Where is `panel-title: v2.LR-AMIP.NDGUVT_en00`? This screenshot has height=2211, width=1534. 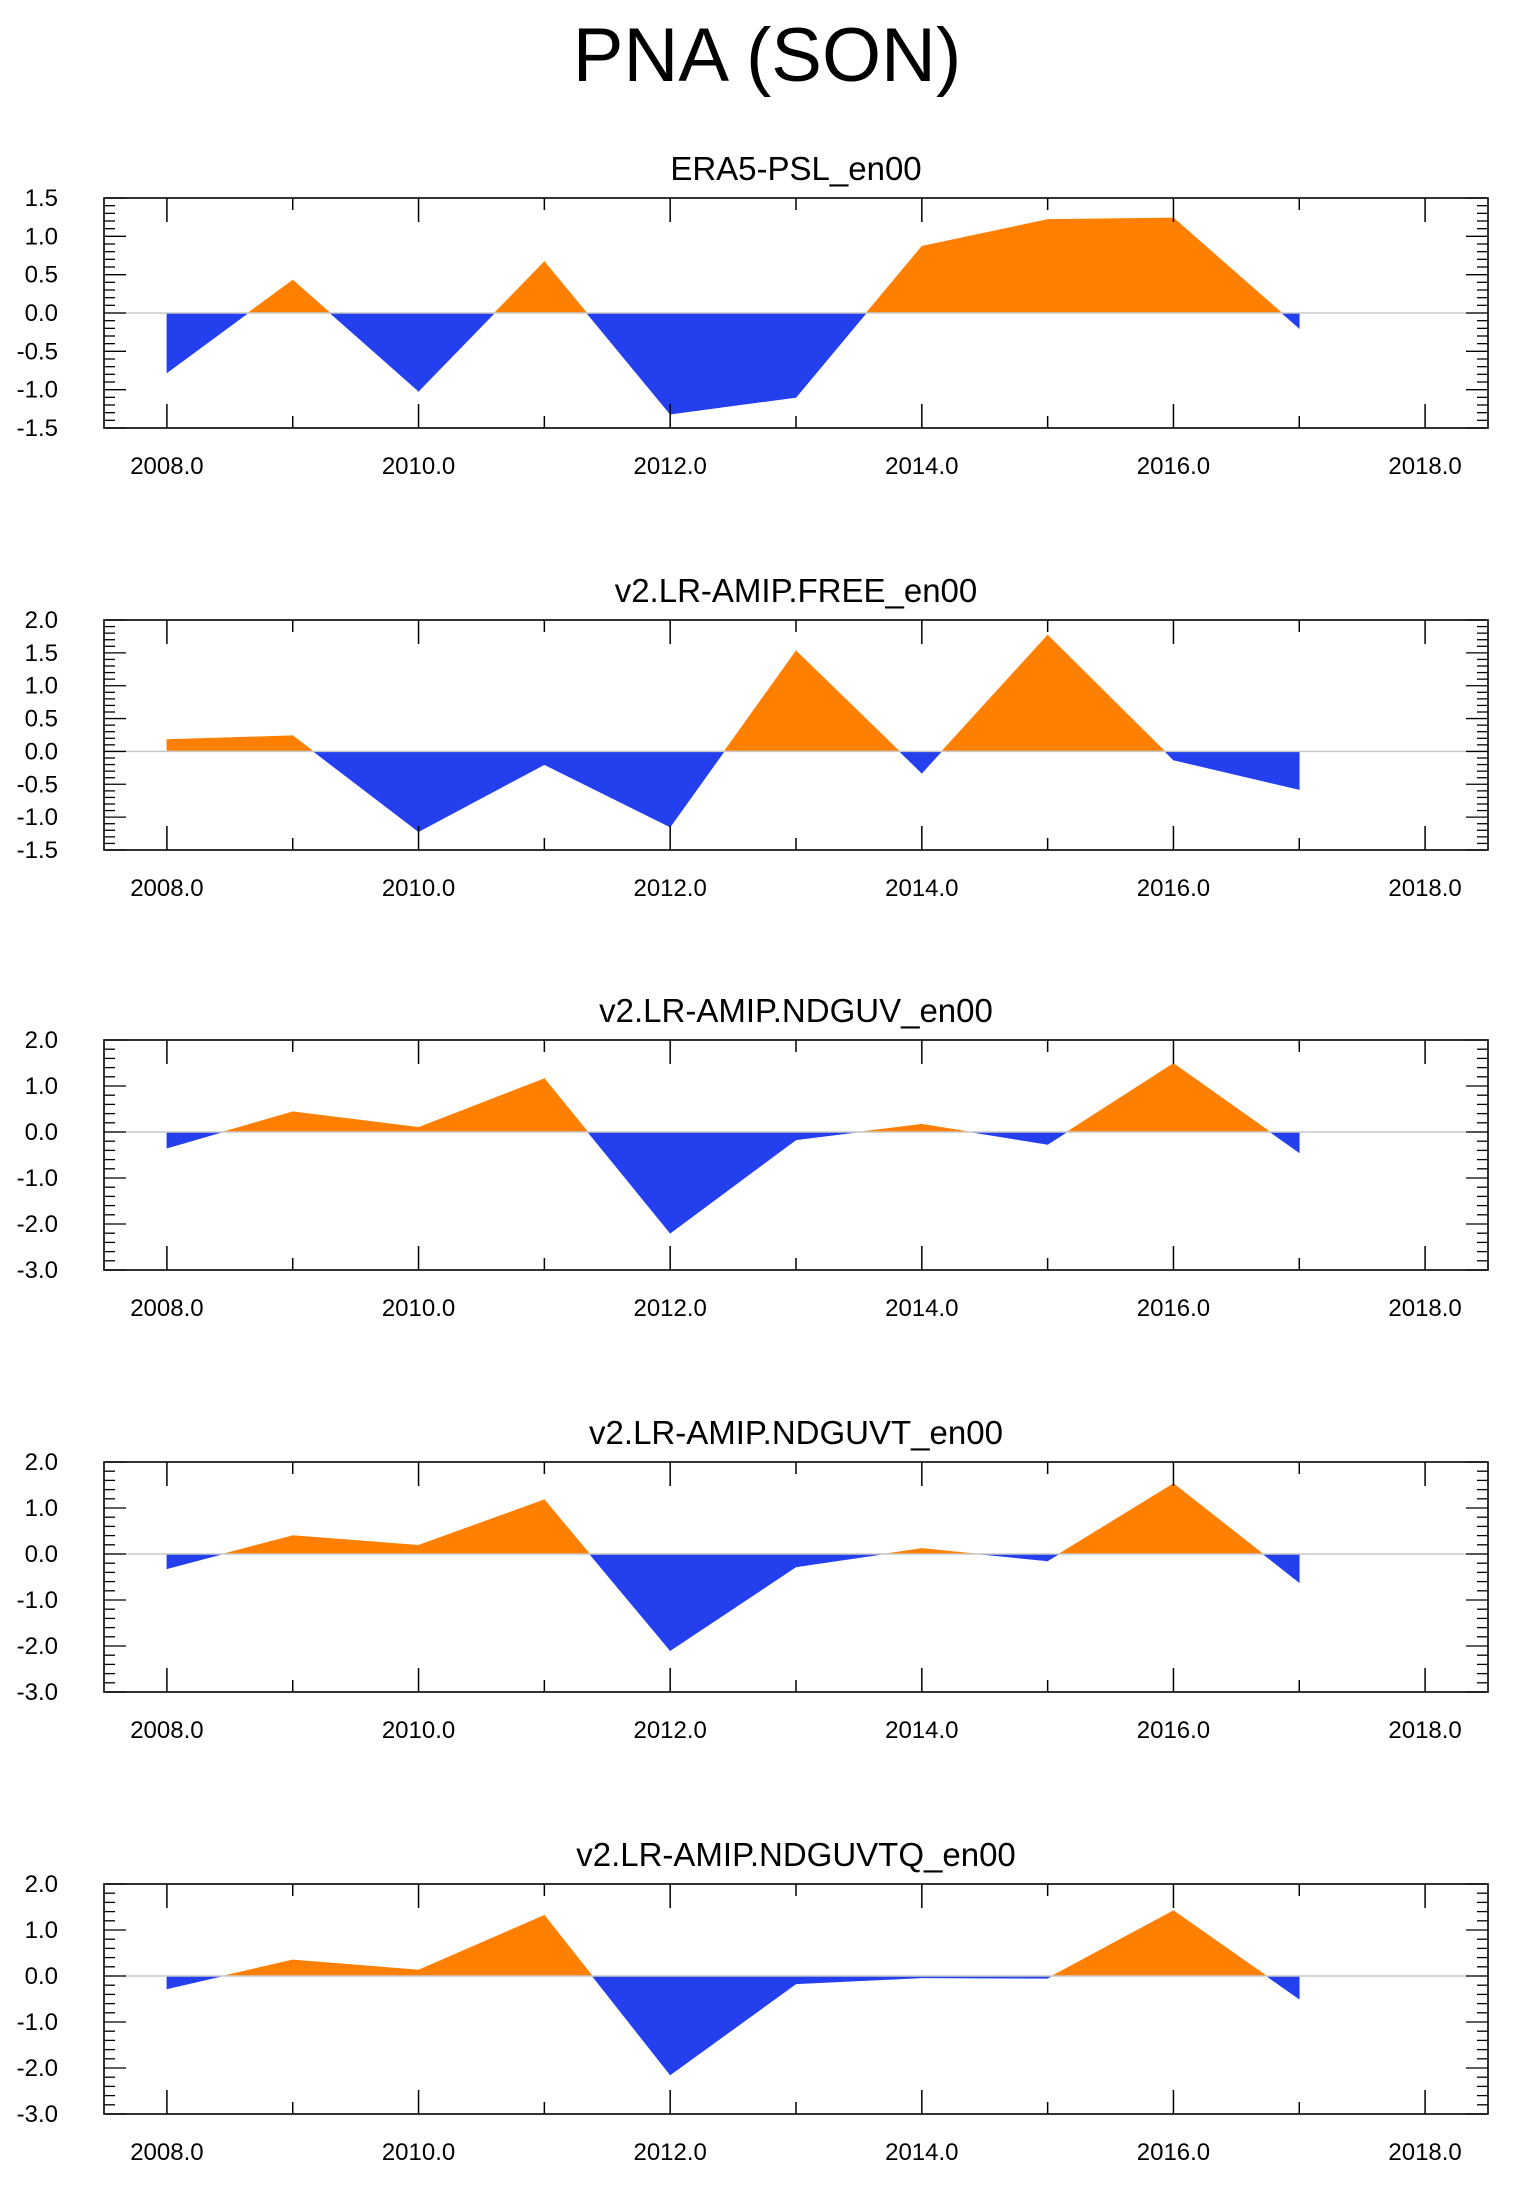
panel-title: v2.LR-AMIP.NDGUVT_en00 is located at coordinates (796, 1432).